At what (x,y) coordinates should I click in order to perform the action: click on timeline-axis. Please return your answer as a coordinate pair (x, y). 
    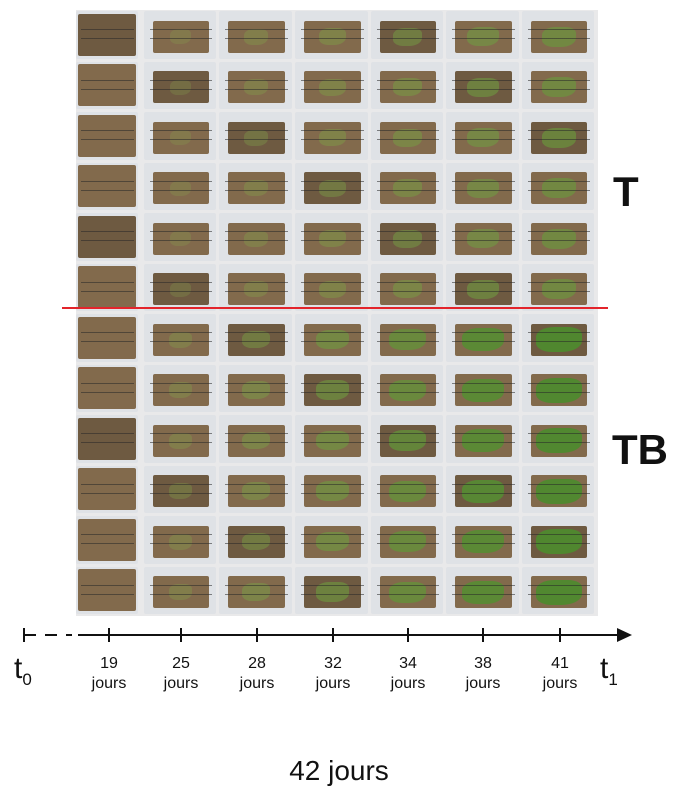
    Looking at the image, I should click on (327, 635).